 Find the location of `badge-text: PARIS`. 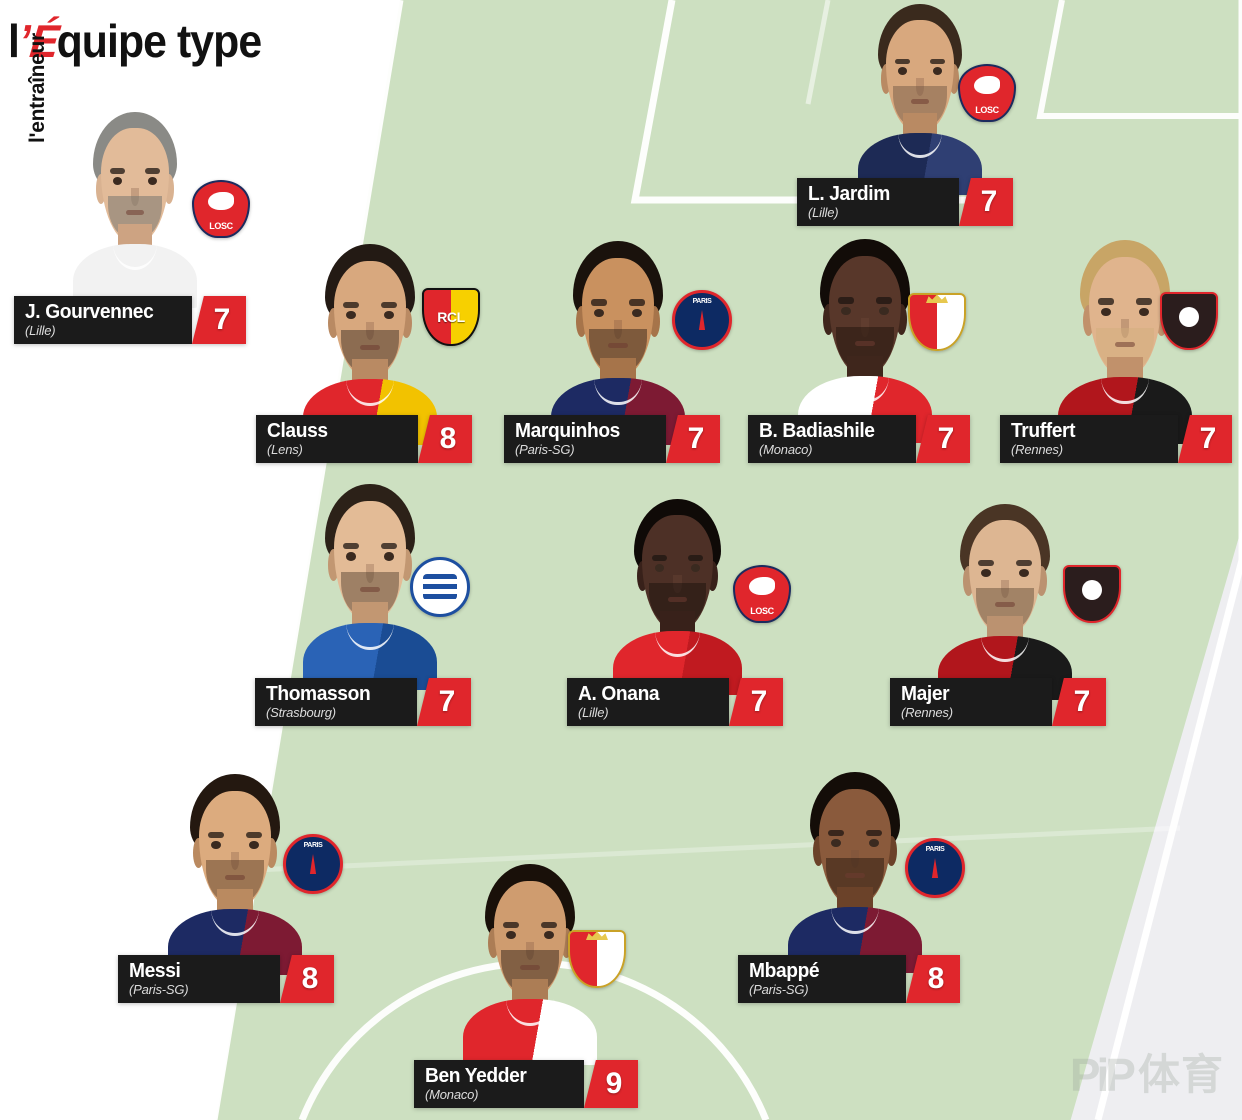

badge-text: PARIS is located at coordinates (702, 301).